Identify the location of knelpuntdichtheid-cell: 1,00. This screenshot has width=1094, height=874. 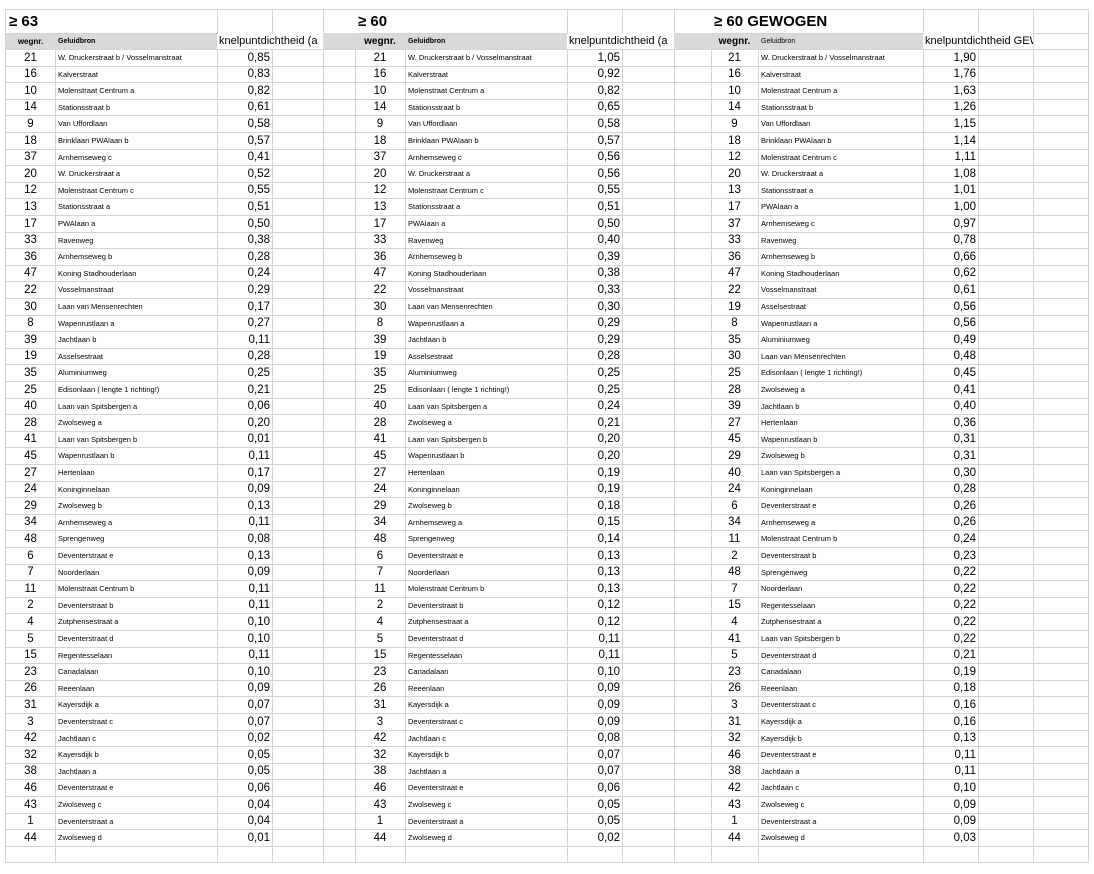
(951, 207).